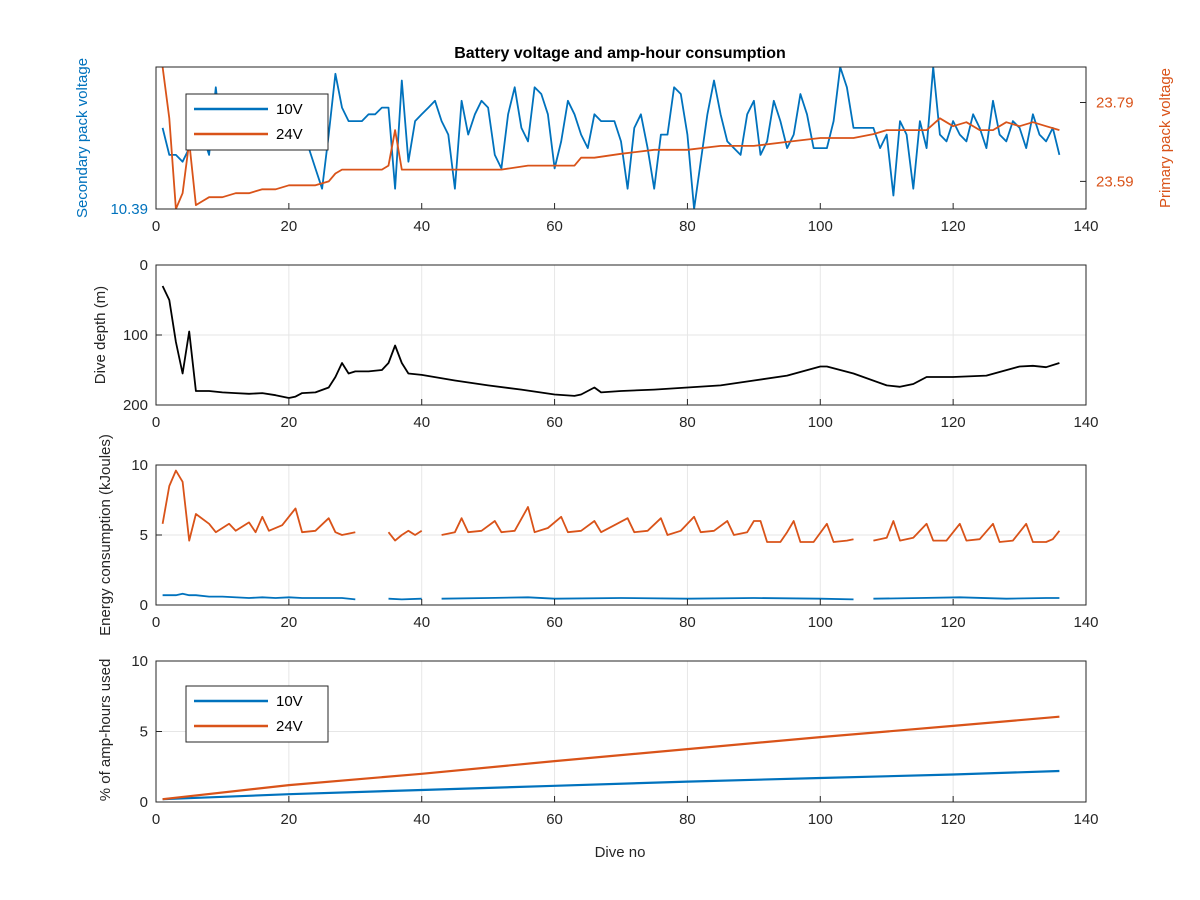  I want to click on series-2-line-seg2, so click(405, 599).